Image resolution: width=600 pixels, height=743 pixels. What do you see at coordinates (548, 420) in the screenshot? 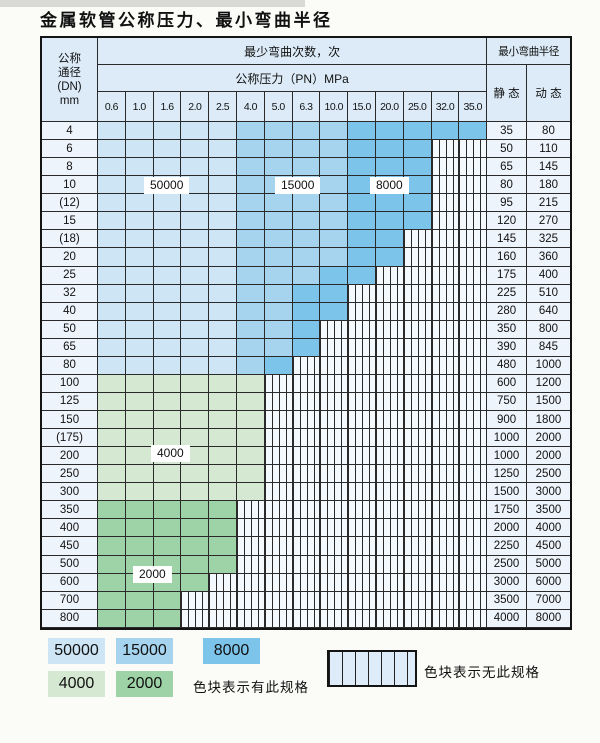
I see `dynamic-radius-cell: 1800` at bounding box center [548, 420].